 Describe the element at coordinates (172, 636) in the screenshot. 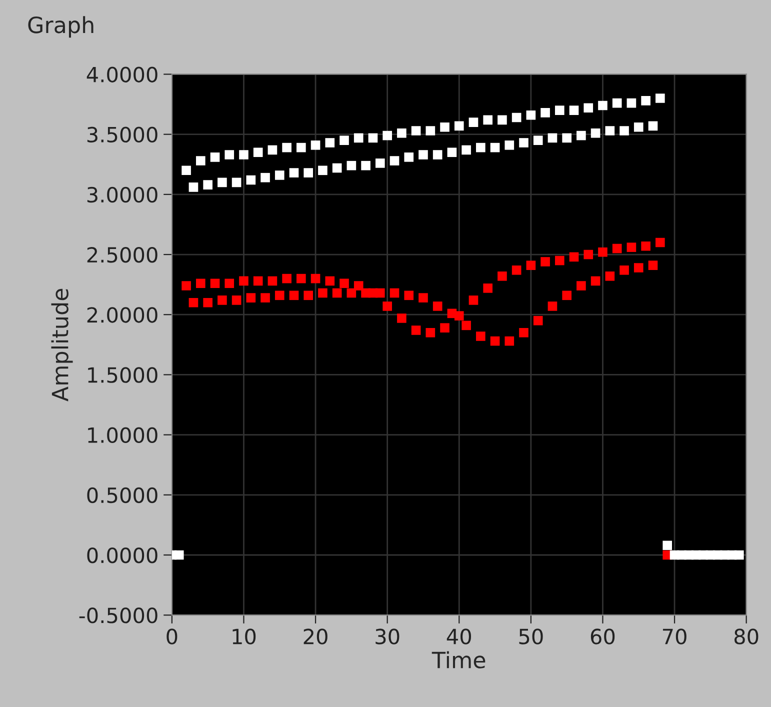

I see `x-tick-label: 0` at that location.